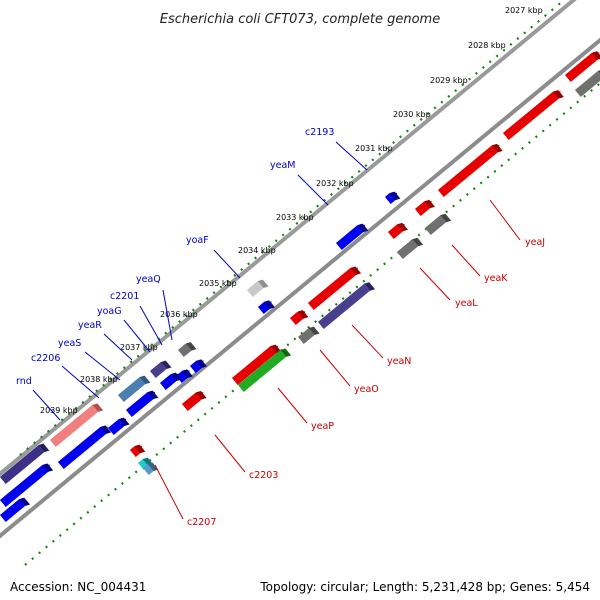 This screenshot has width=600, height=600. Describe the element at coordinates (470, 170) in the screenshot. I see `gene-feature-yeaL` at that location.